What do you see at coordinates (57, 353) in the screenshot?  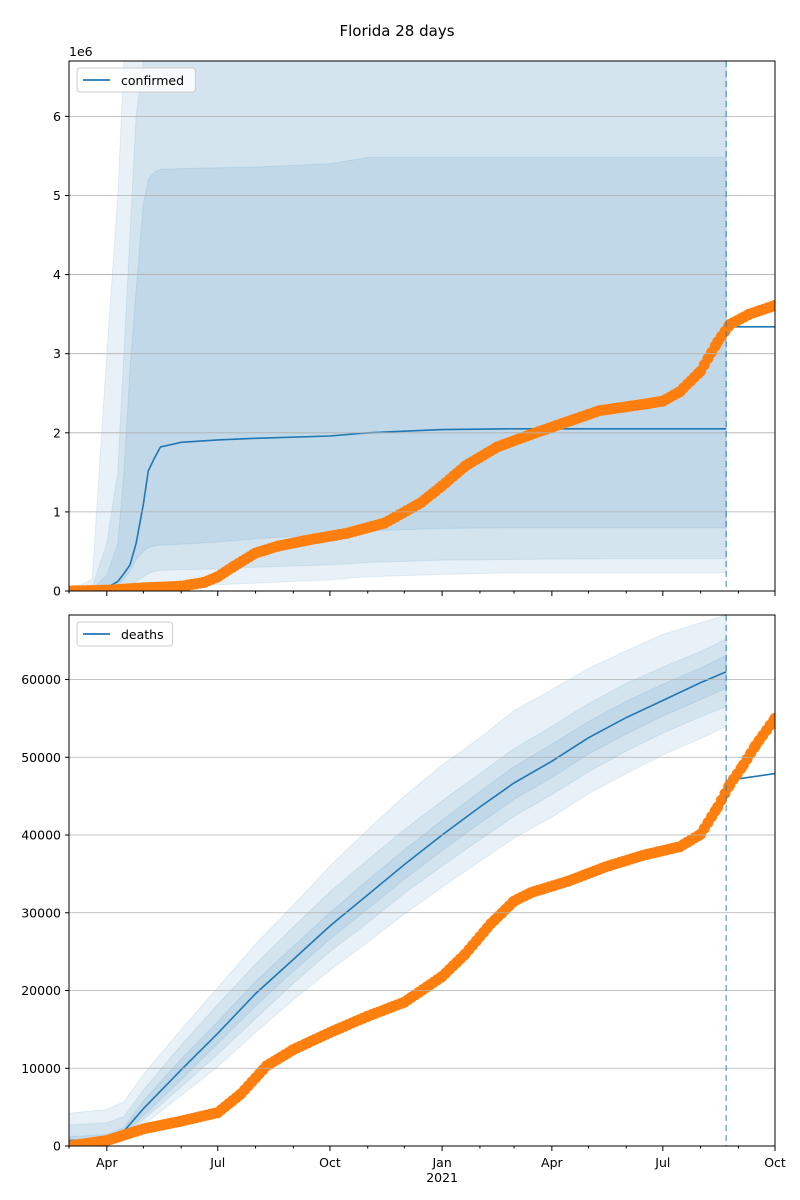 I see `y-tick-label: 3` at bounding box center [57, 353].